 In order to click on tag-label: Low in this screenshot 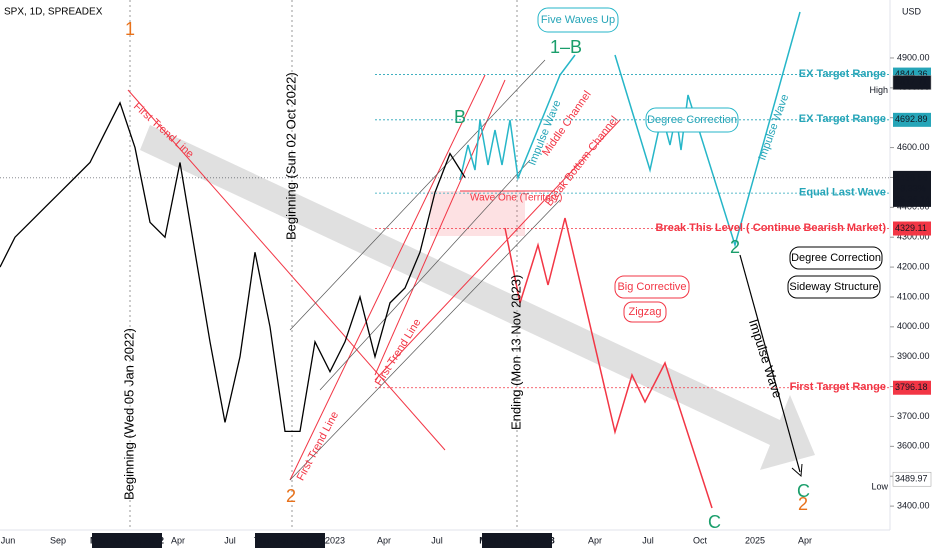, I will do `click(879, 487)`.